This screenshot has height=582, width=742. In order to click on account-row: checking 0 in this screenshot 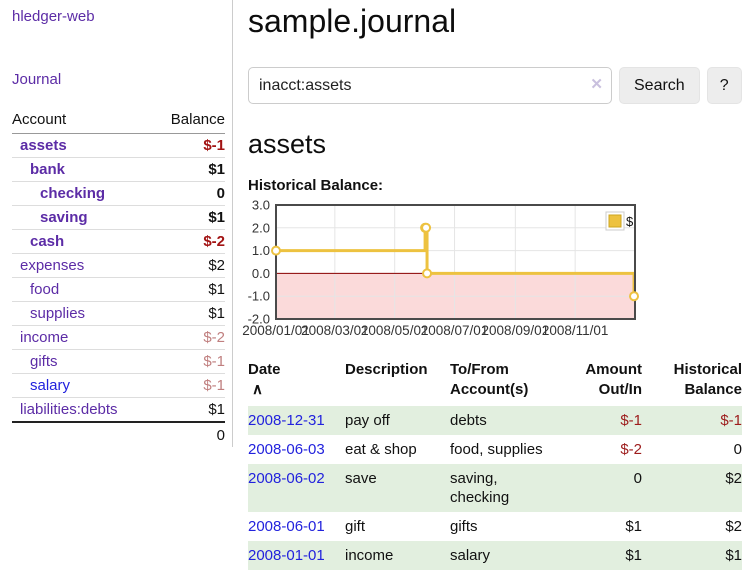, I will do `click(118, 193)`.